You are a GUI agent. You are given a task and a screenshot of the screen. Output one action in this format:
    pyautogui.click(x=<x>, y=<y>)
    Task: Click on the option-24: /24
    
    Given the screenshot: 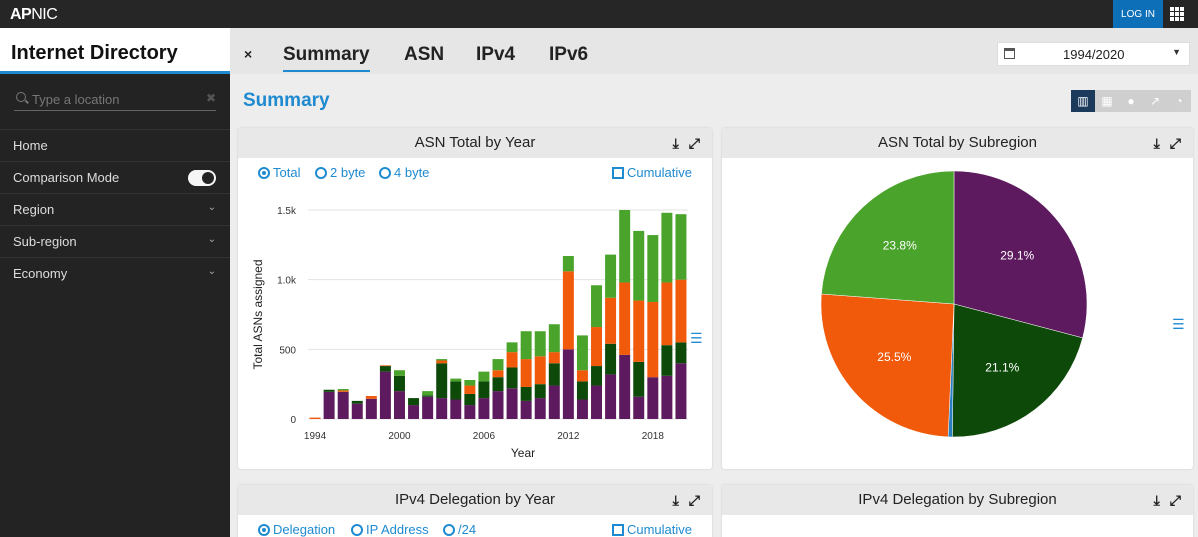 What is the action you would take?
    pyautogui.click(x=459, y=529)
    